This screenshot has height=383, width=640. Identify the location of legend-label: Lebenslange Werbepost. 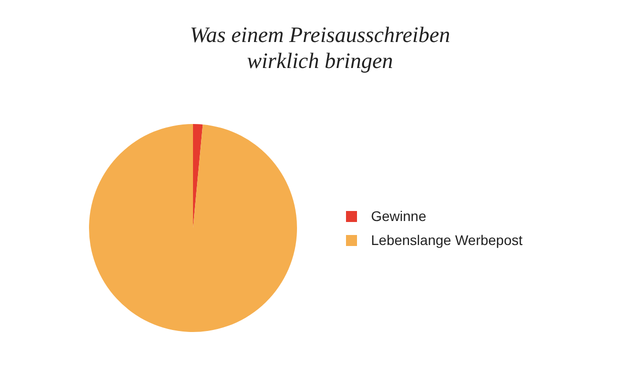
(447, 240).